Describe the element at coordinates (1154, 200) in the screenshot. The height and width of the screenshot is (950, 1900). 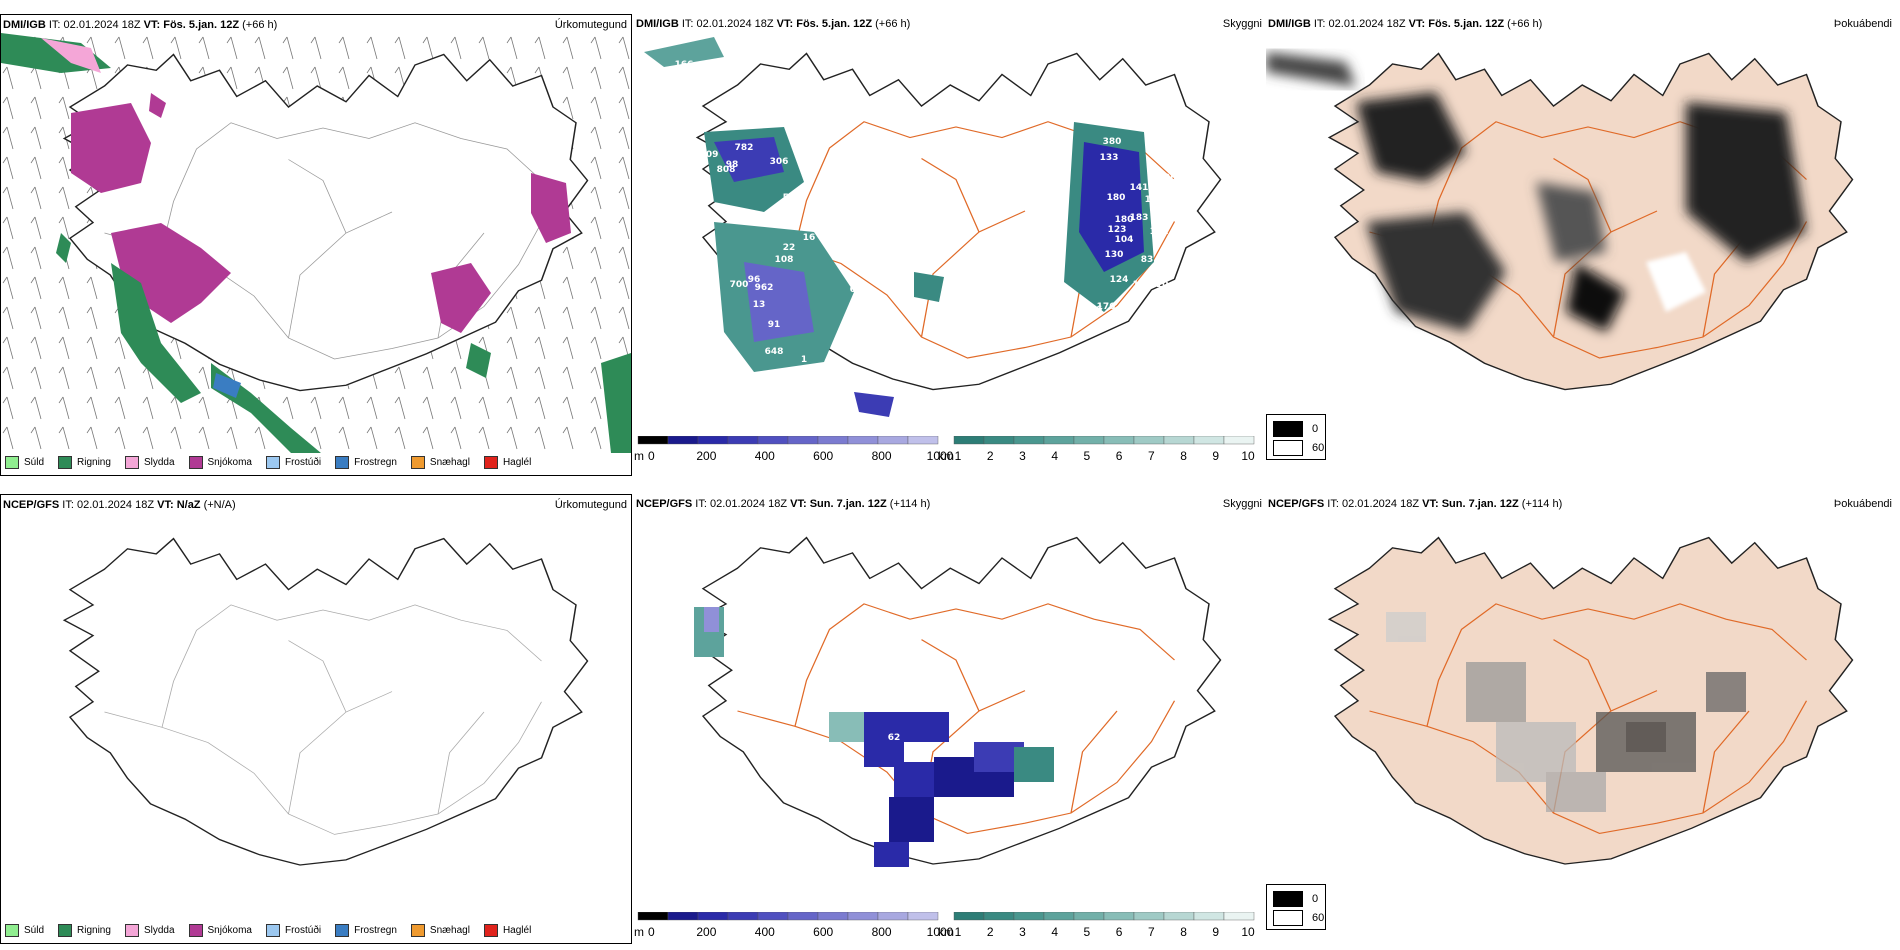
I see `ceiling-value-label: 150` at that location.